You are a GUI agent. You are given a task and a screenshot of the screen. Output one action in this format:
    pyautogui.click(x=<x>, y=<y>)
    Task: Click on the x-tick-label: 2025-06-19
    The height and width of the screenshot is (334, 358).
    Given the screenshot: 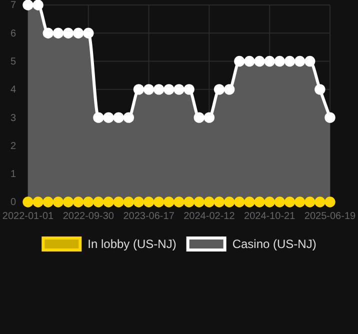 What is the action you would take?
    pyautogui.click(x=330, y=216)
    